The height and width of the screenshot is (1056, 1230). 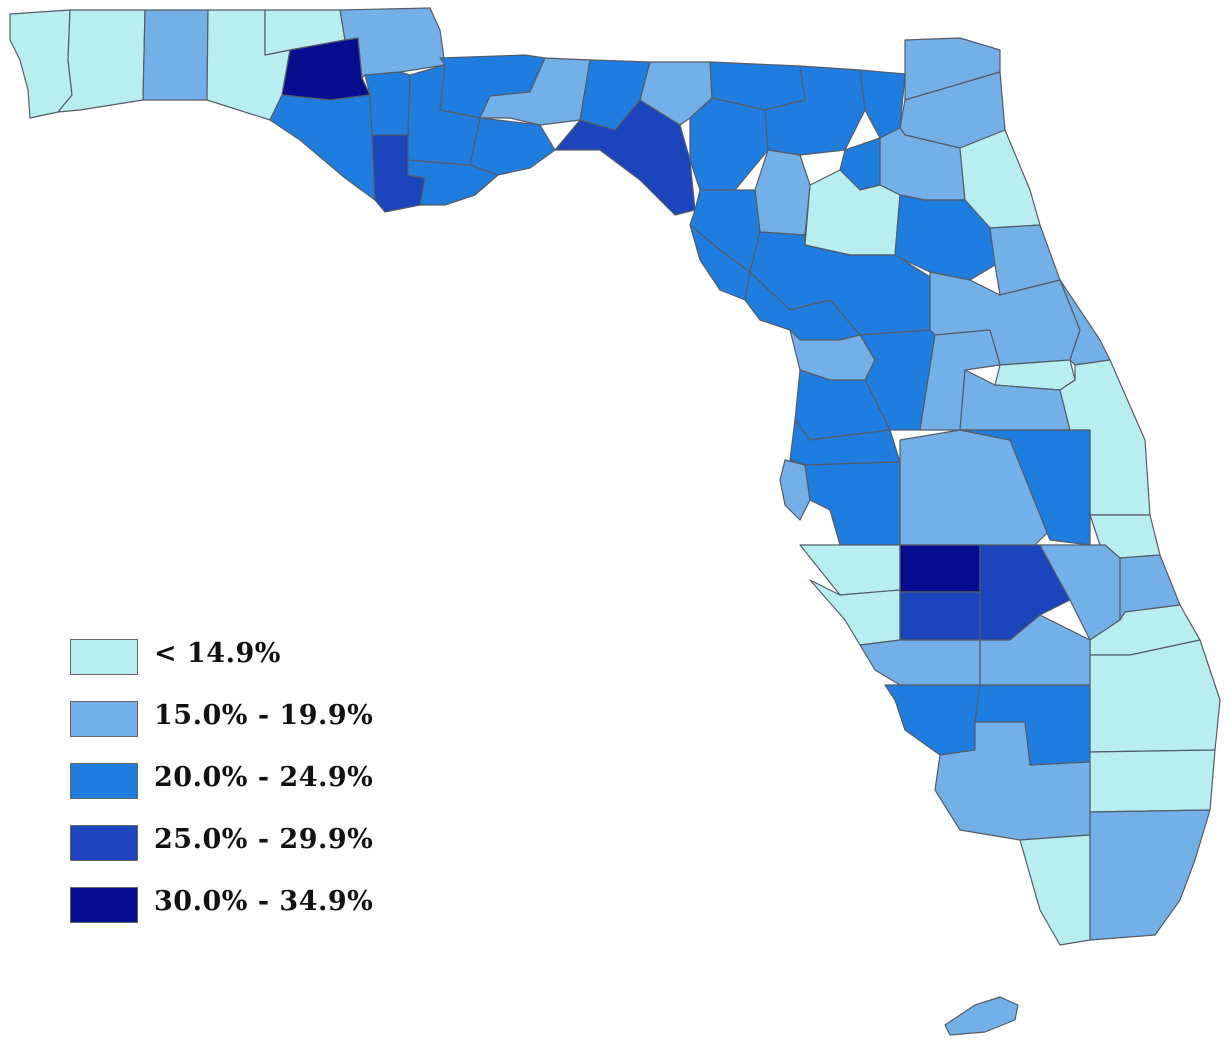 What do you see at coordinates (1055, 890) in the screenshot?
I see `county-monroe-mainland` at bounding box center [1055, 890].